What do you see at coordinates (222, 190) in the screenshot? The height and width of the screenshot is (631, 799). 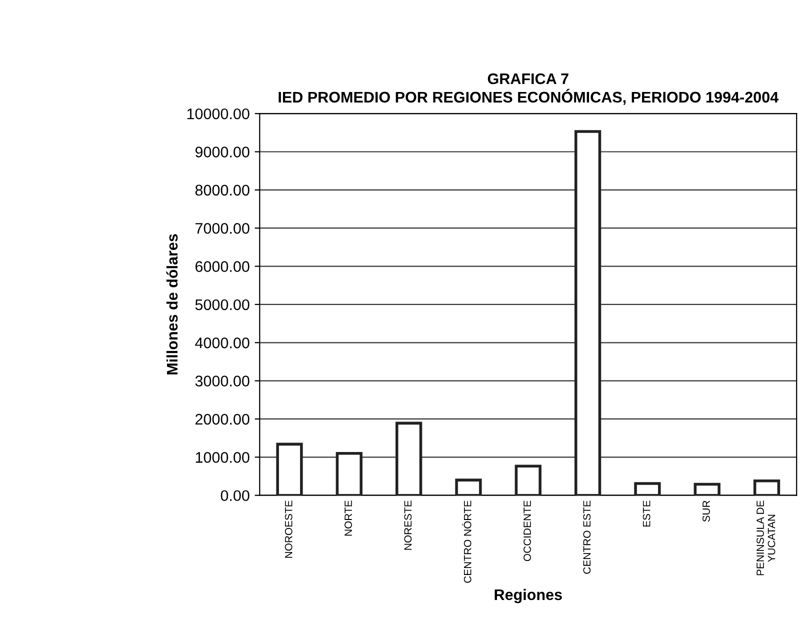 I see `y-tick-label: 8000.00` at bounding box center [222, 190].